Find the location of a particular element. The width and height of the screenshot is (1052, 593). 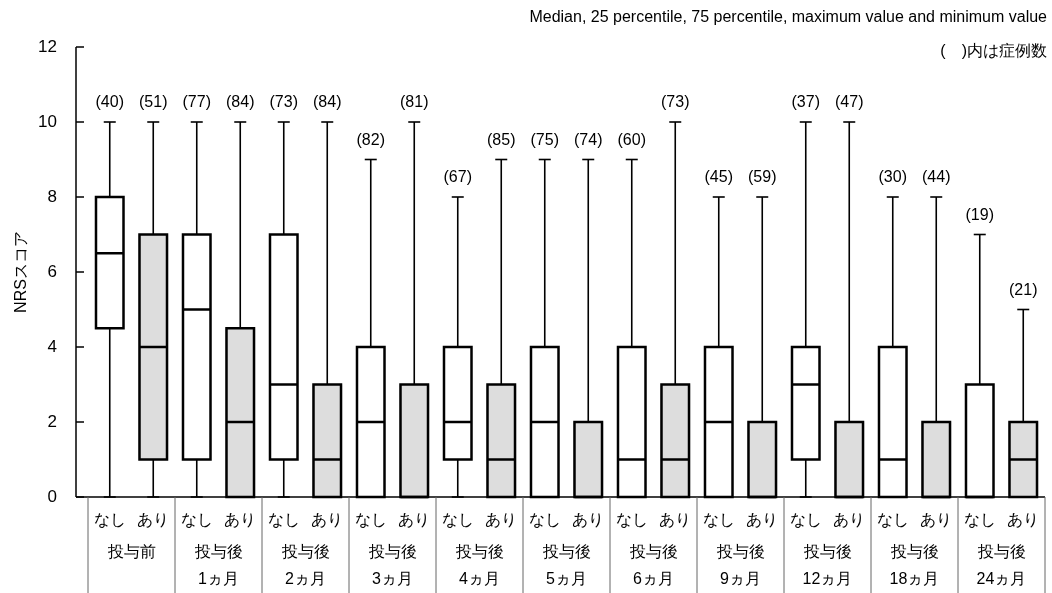

text: (59) is located at coordinates (762, 177).